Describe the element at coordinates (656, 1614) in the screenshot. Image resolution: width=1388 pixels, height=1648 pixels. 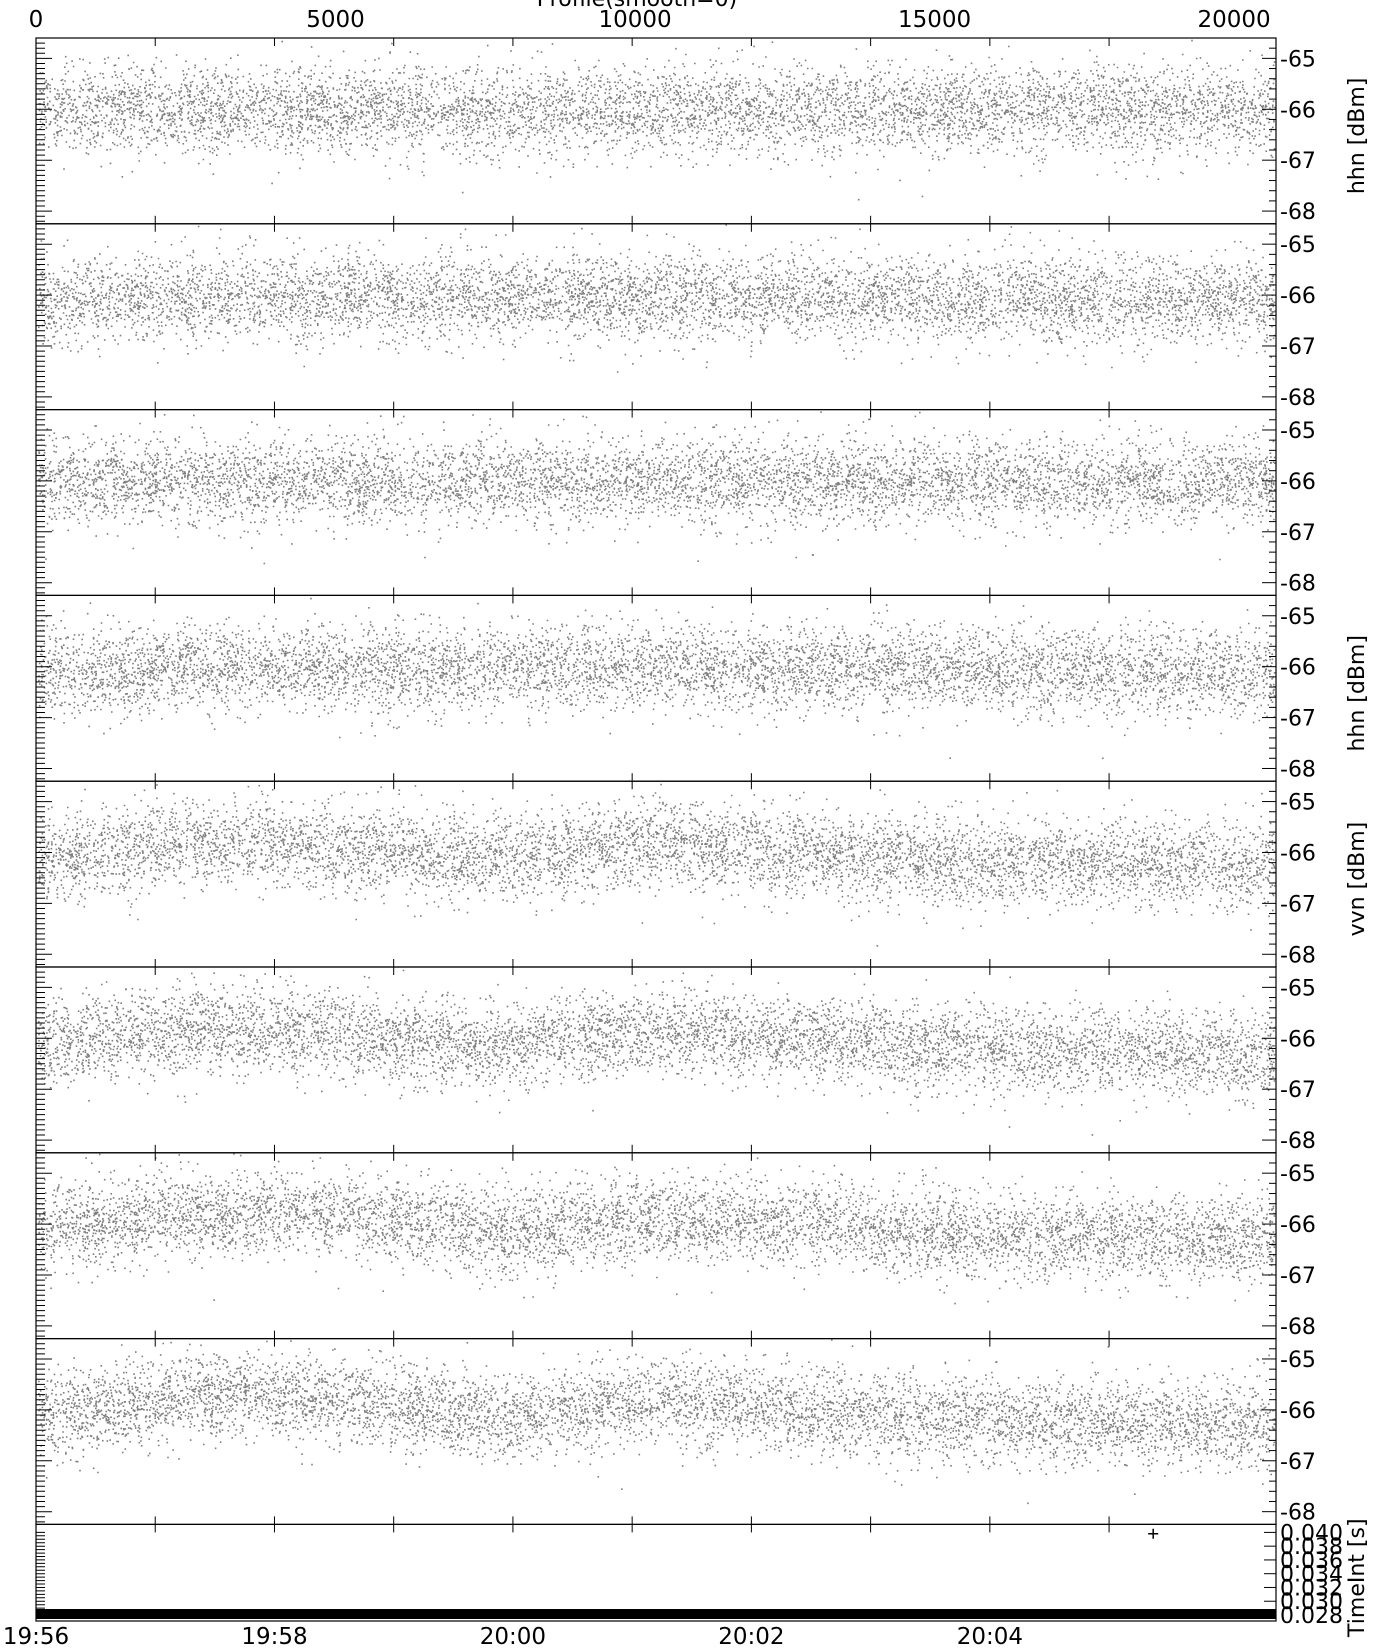
I see `time-baseline` at that location.